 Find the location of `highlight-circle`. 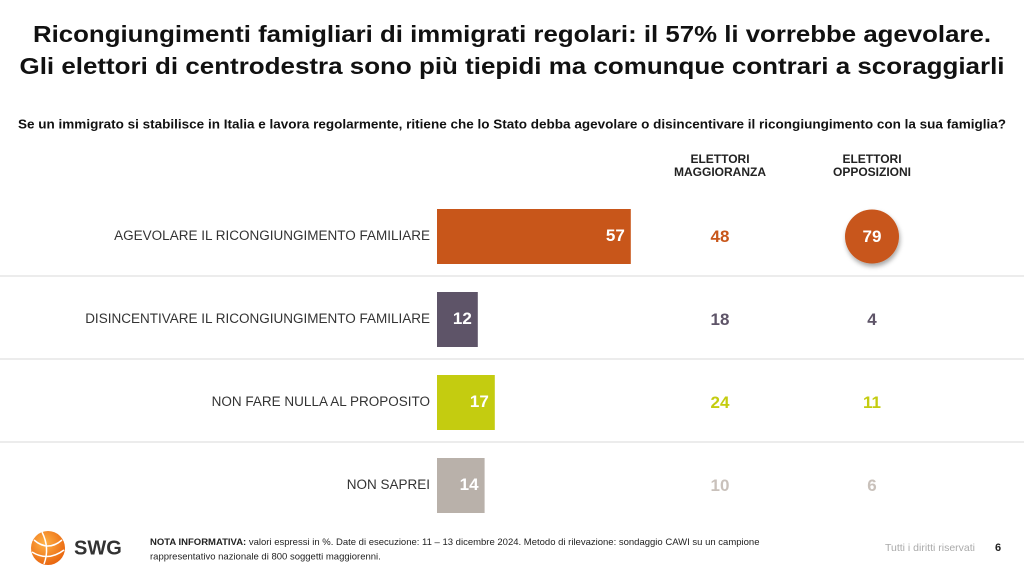

highlight-circle is located at coordinates (872, 236).